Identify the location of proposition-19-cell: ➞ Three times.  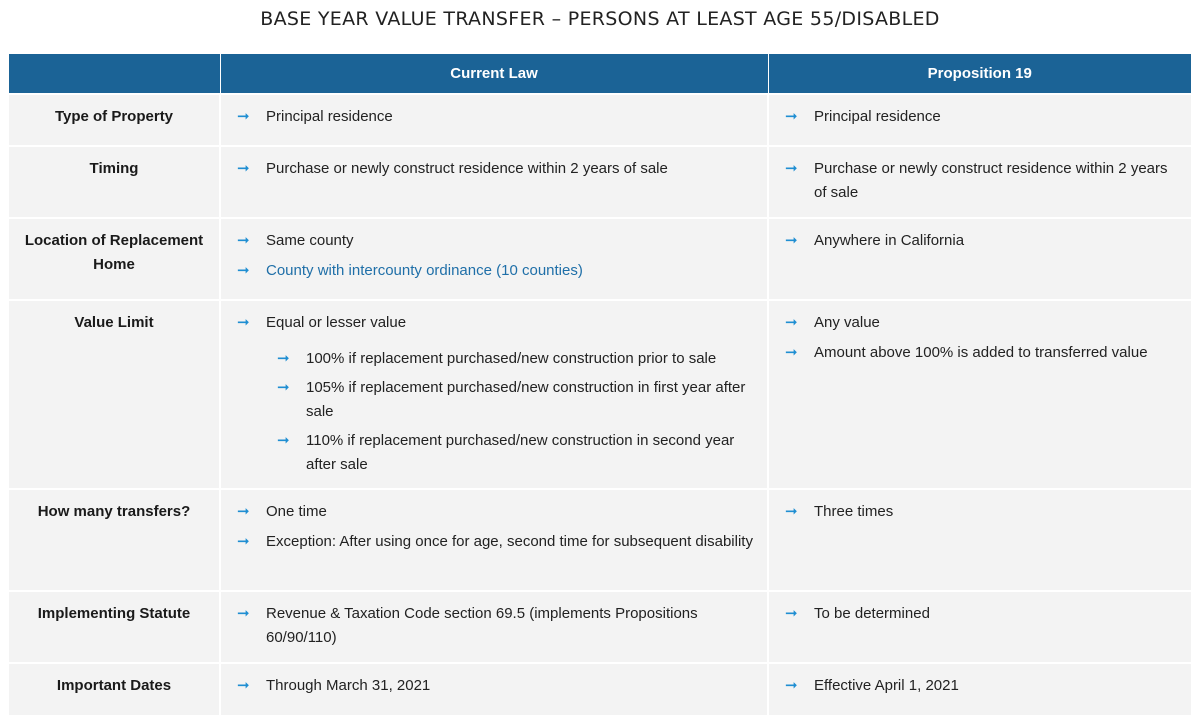
(979, 539).